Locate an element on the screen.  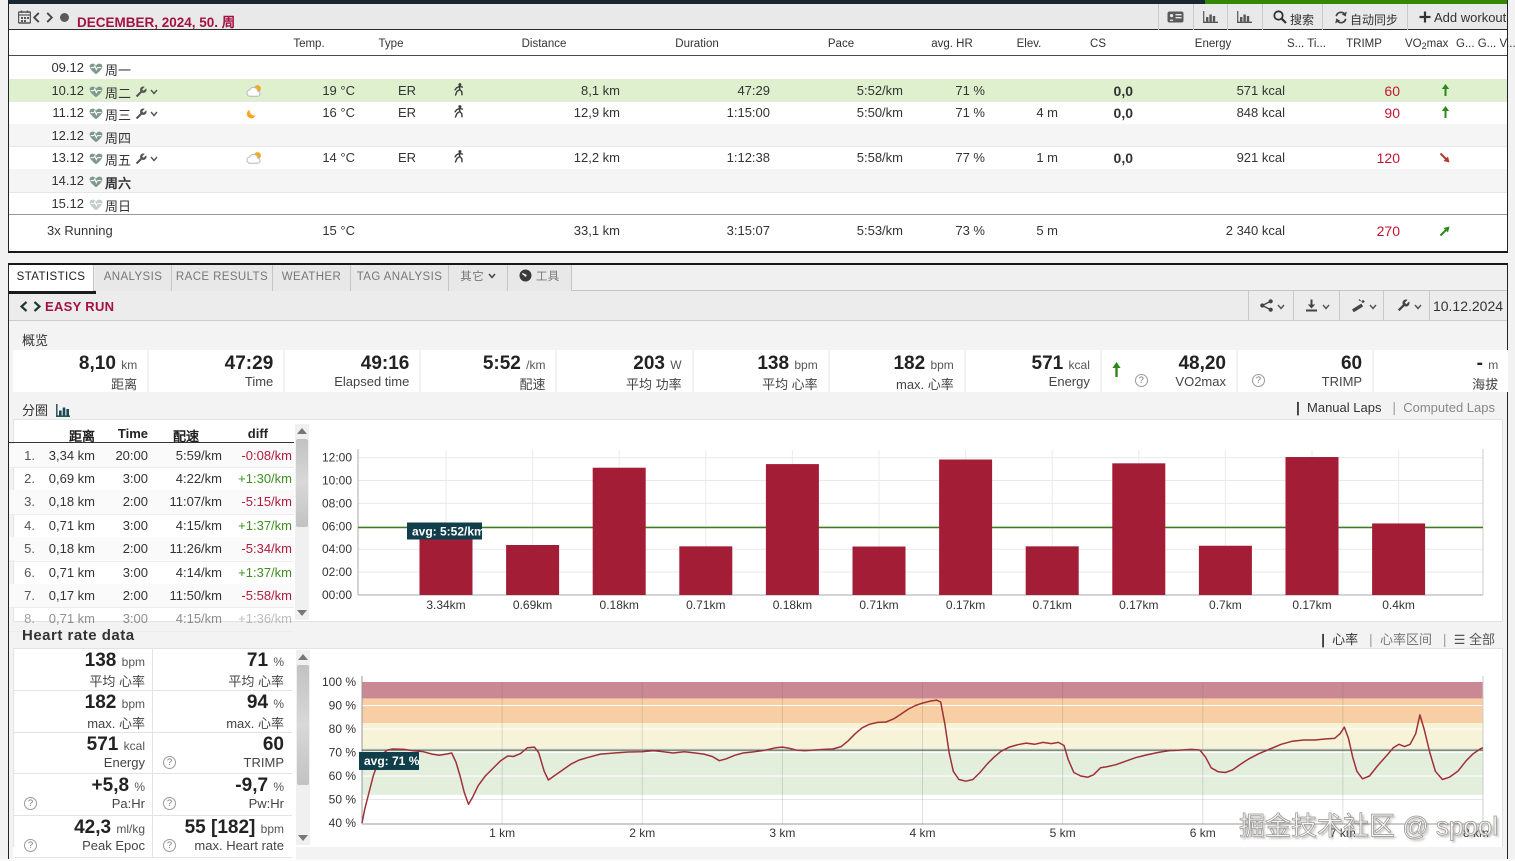
svg-text: 5 km is located at coordinates (1063, 833).